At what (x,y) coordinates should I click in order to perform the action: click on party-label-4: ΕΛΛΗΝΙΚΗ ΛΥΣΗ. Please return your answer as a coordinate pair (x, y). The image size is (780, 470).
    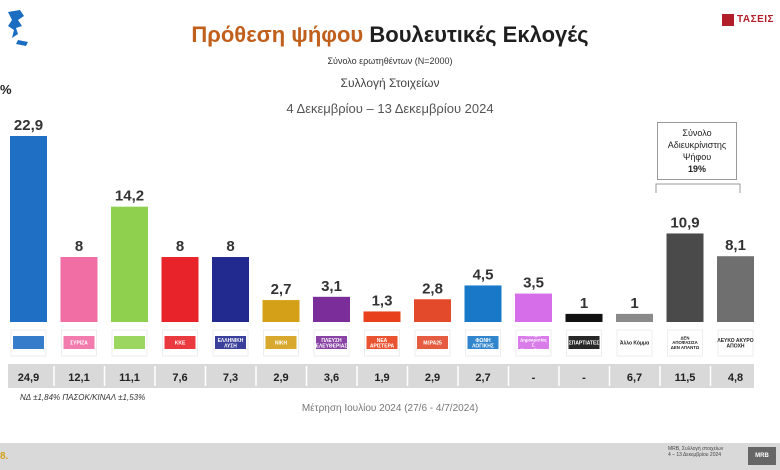
    Looking at the image, I should click on (231, 344).